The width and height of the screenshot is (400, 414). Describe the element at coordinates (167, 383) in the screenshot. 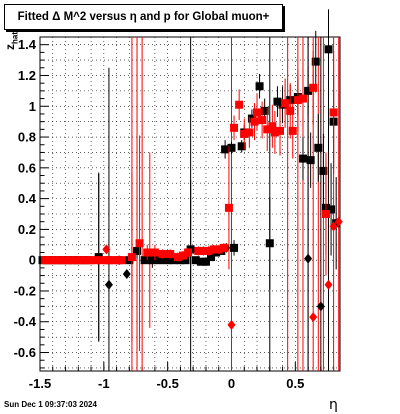

I see `x-tick-label: -0.5` at that location.